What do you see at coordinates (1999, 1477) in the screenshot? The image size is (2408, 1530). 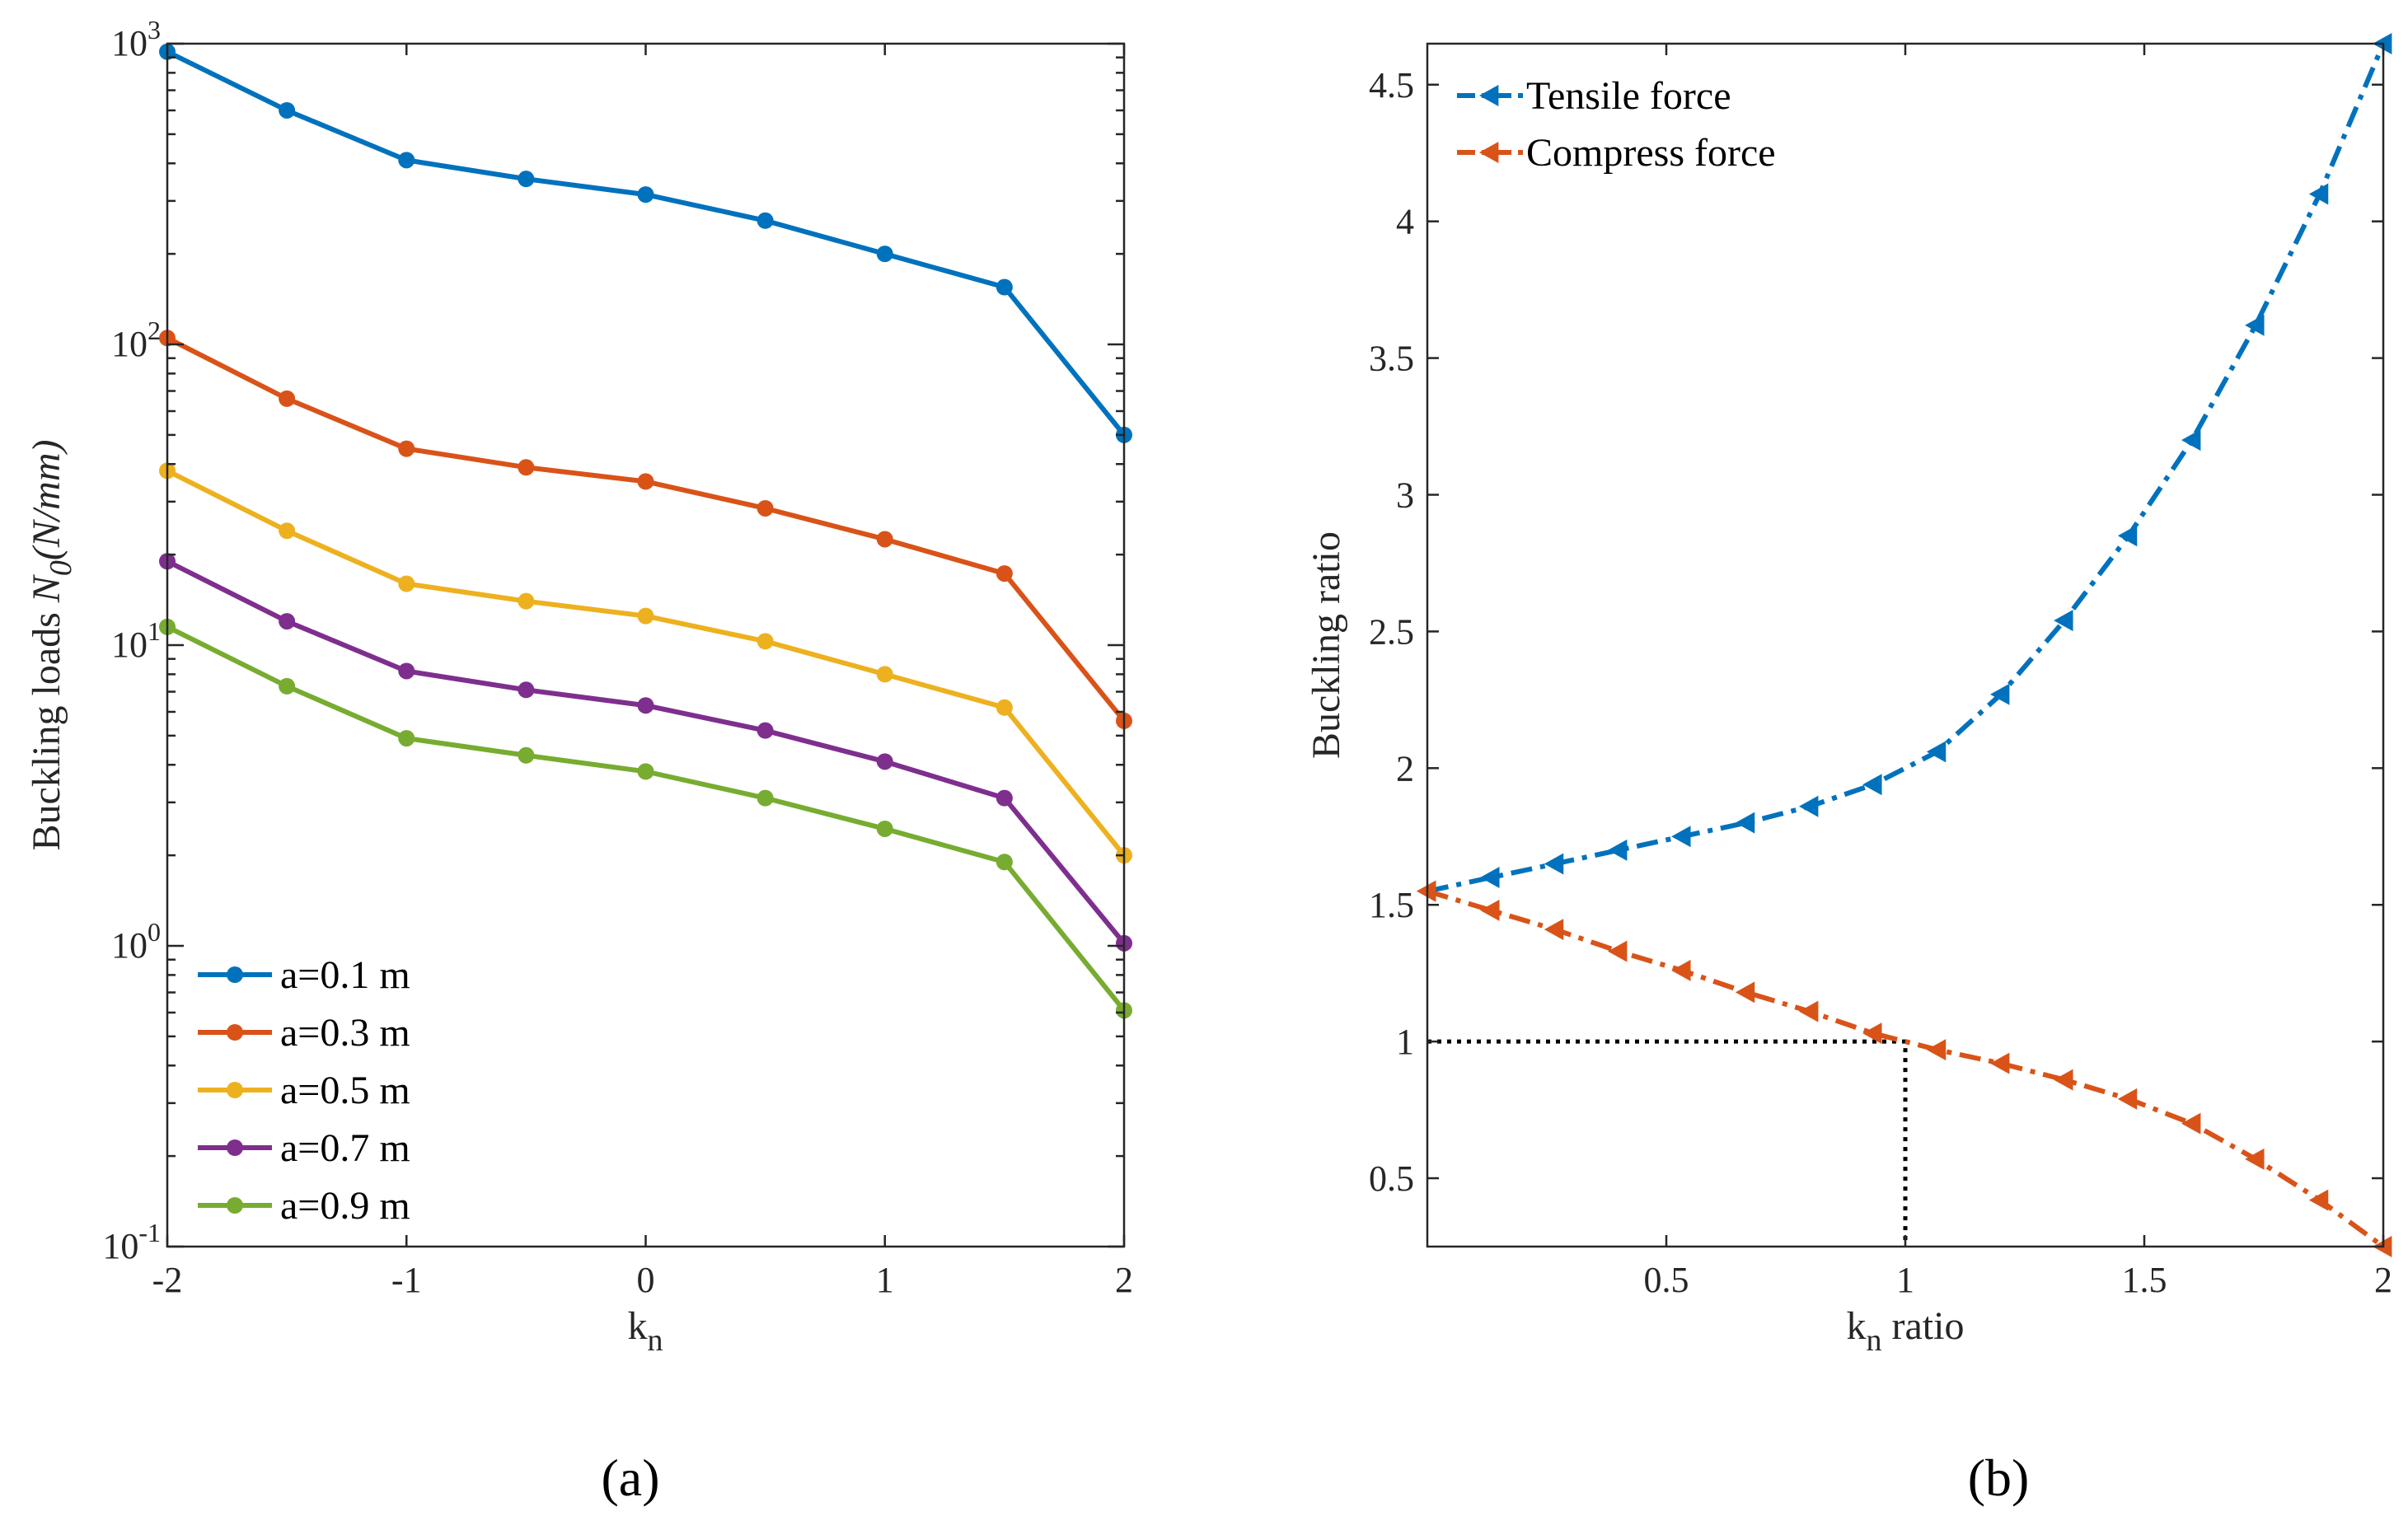 I see `panel-label-b: (b)` at bounding box center [1999, 1477].